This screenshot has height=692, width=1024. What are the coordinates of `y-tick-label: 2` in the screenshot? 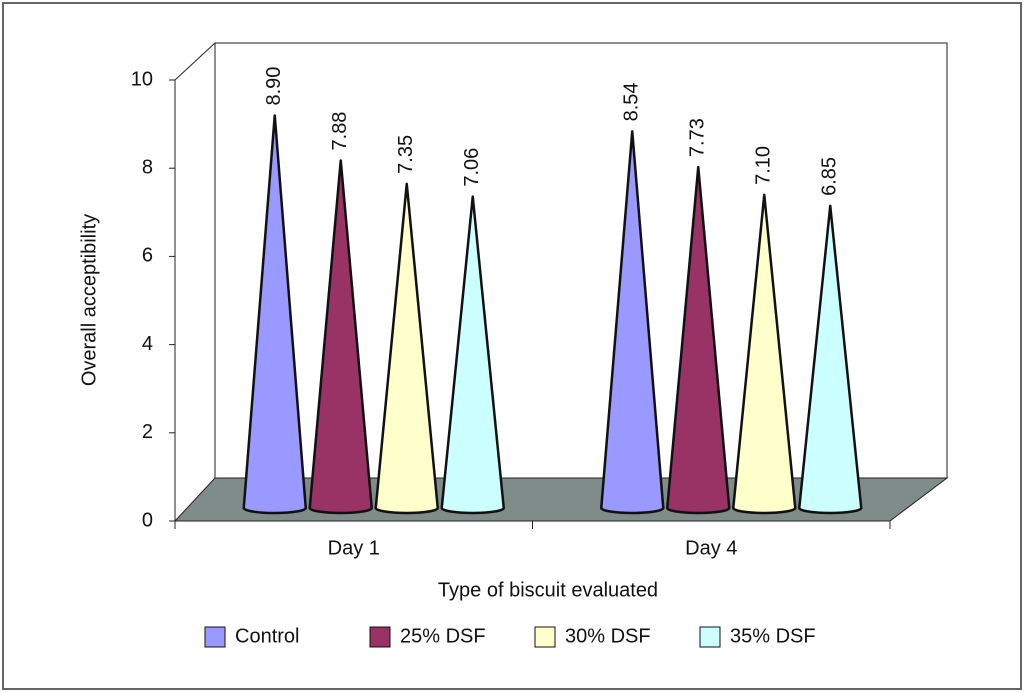 It's located at (147, 432).